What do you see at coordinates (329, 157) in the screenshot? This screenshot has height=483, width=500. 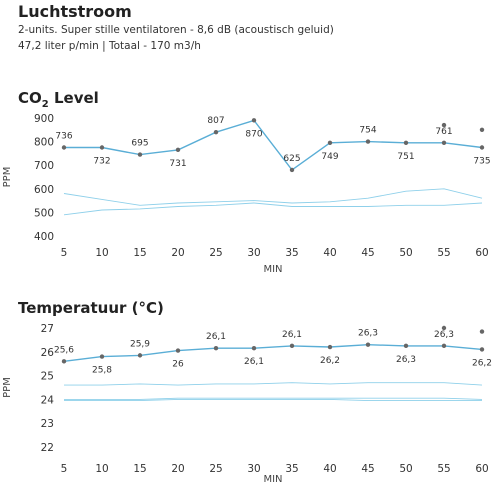 I see `chart1-data-label: 749` at bounding box center [329, 157].